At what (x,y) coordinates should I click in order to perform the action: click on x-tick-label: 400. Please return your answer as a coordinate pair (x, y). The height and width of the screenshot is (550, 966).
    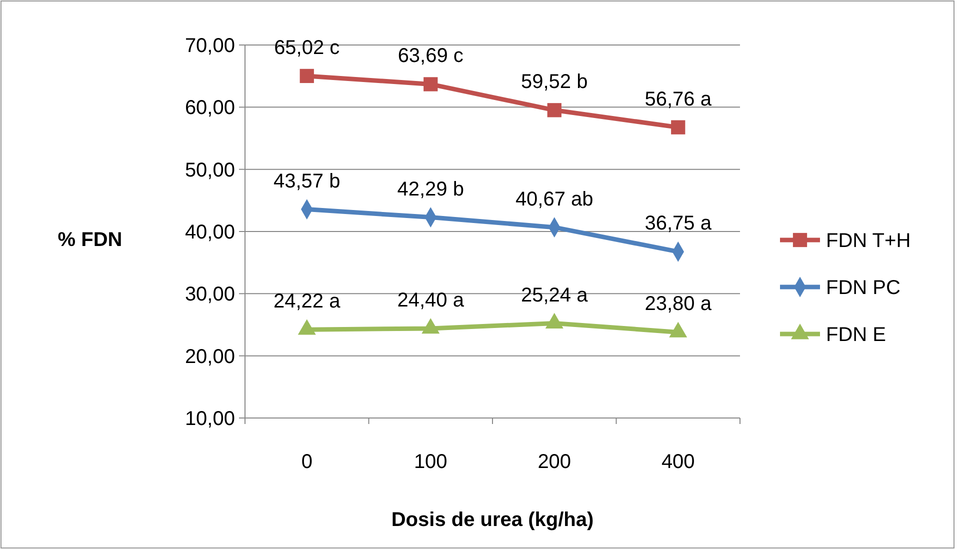
    Looking at the image, I should click on (678, 462).